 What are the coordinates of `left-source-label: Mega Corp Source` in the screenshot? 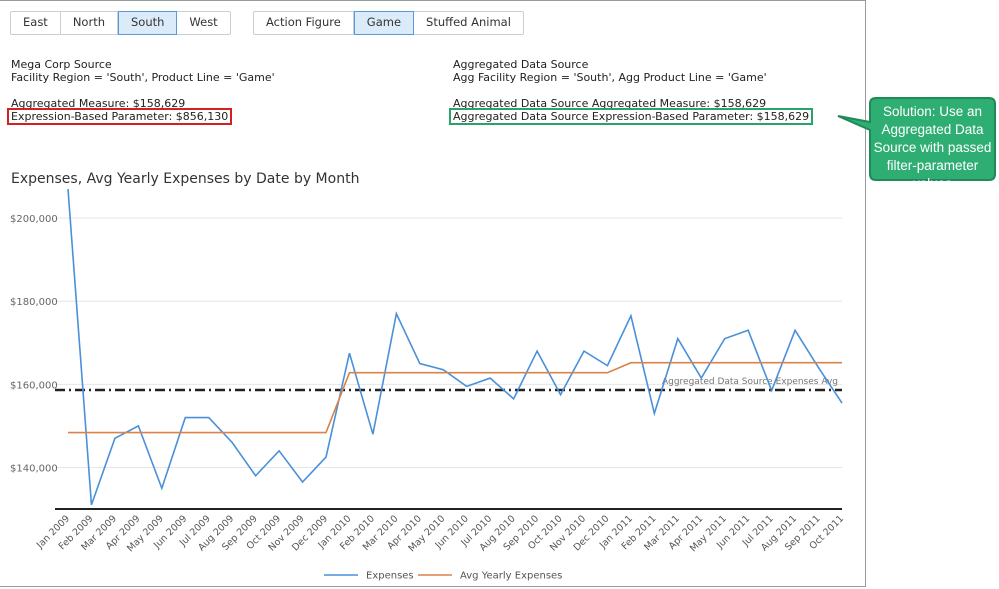 It's located at (61, 64).